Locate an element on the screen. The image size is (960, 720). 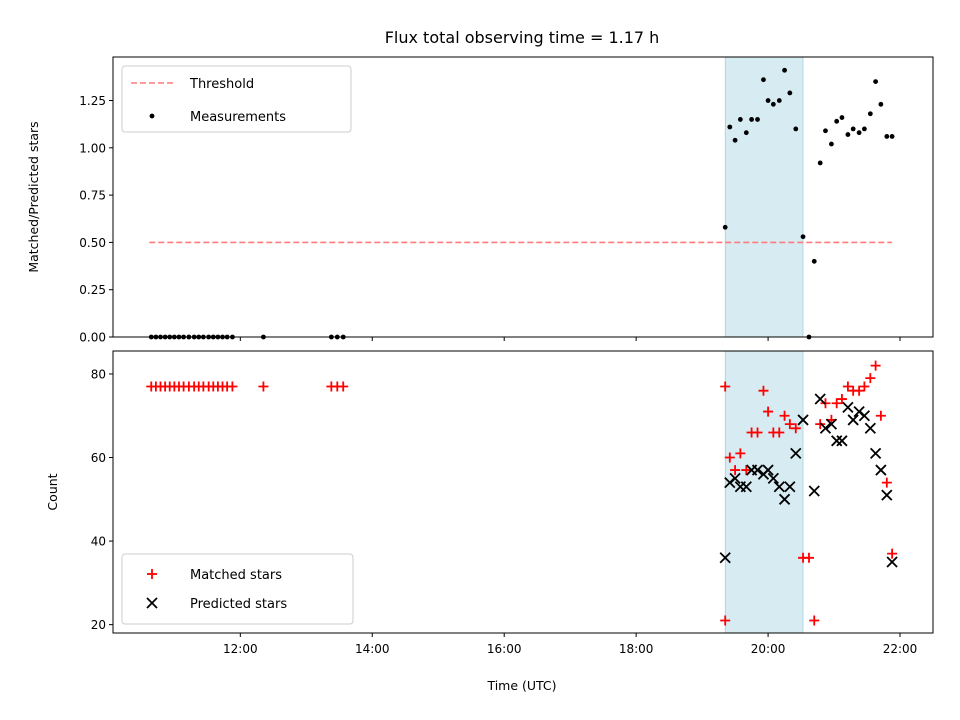
top-y-axis-label: Matched/Predicted stars is located at coordinates (33, 196).